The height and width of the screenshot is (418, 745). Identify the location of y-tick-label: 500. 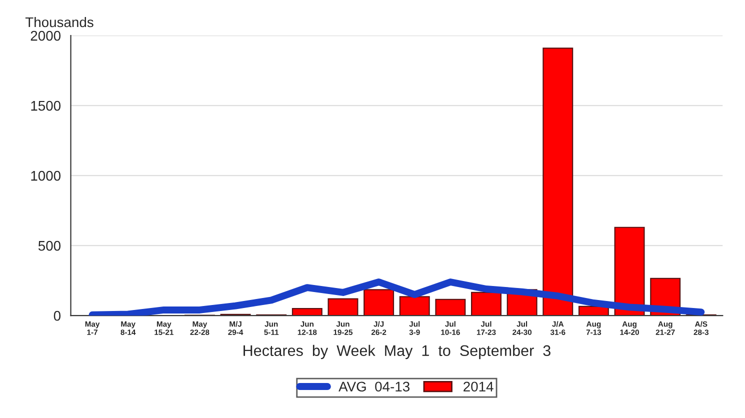
(49, 245).